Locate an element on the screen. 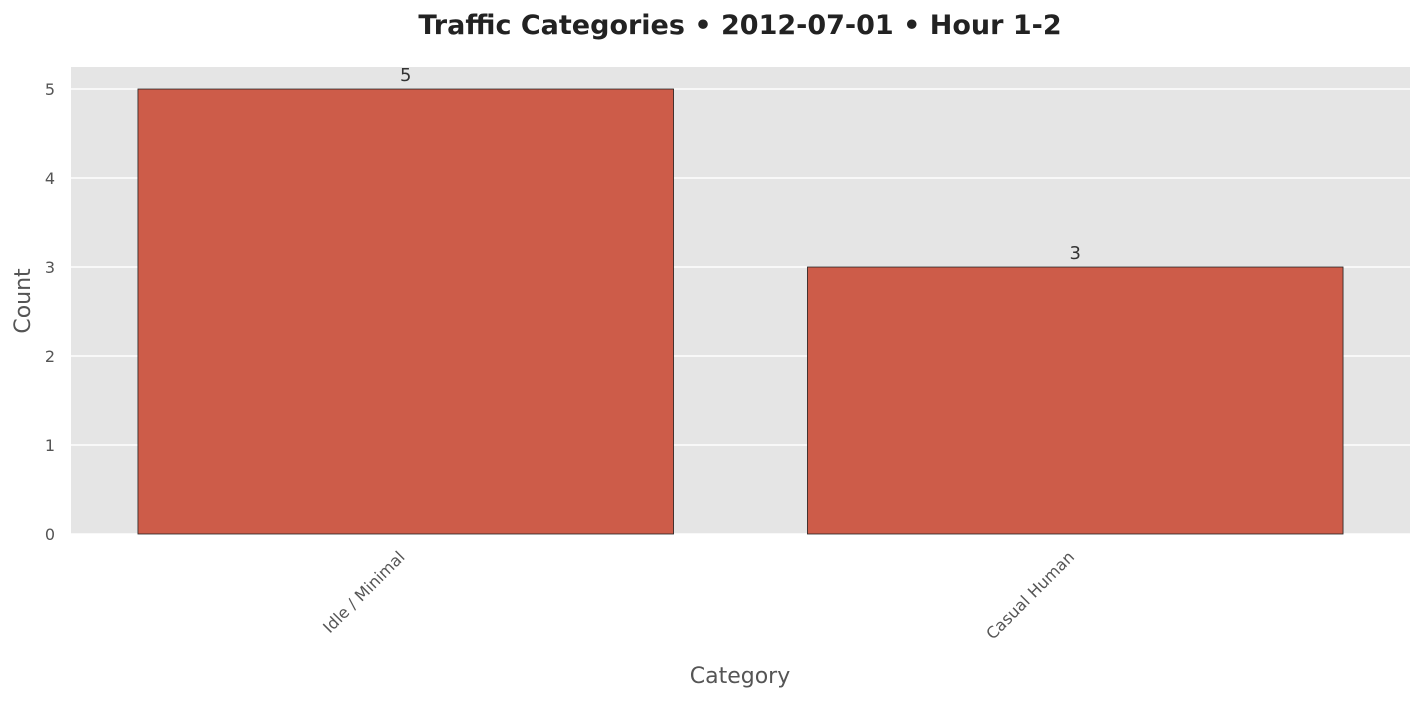  y-tick-label-1: 1 is located at coordinates (50, 445).